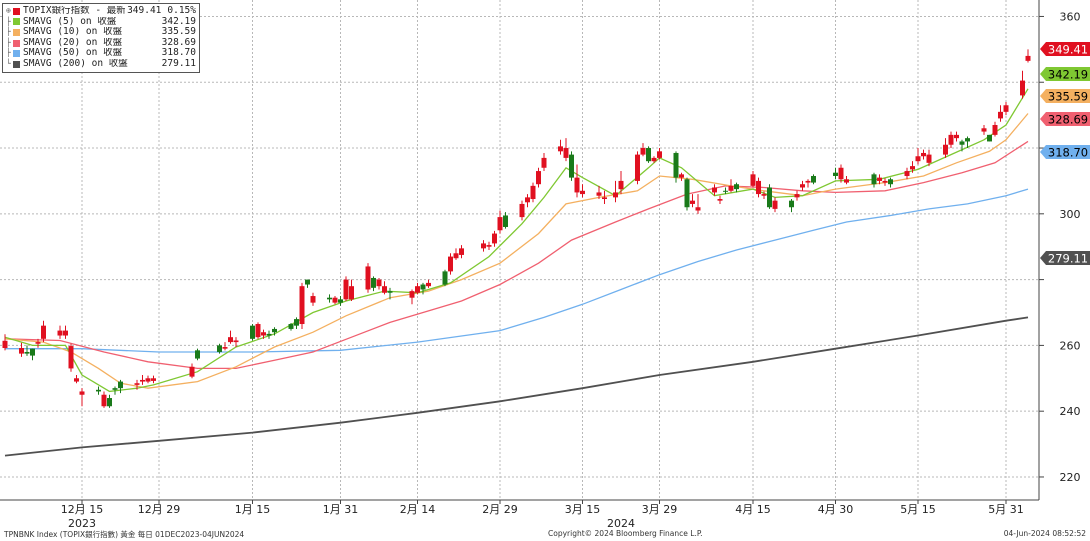 The width and height of the screenshot is (1090, 541). I want to click on value-tag-label: 342.19, so click(1068, 75).